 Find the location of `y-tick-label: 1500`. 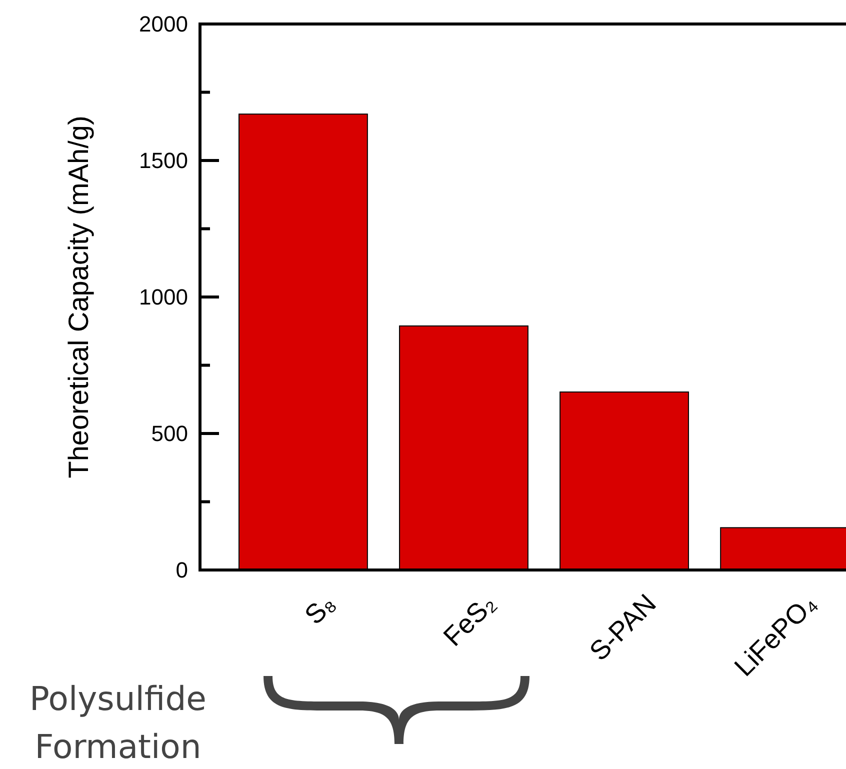

y-tick-label: 1500 is located at coordinates (163, 161).